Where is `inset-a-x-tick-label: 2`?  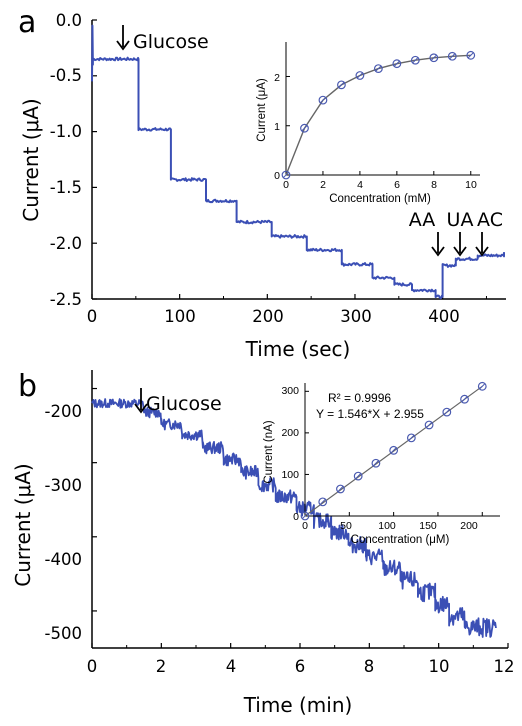
inset-a-x-tick-label: 2 is located at coordinates (323, 185).